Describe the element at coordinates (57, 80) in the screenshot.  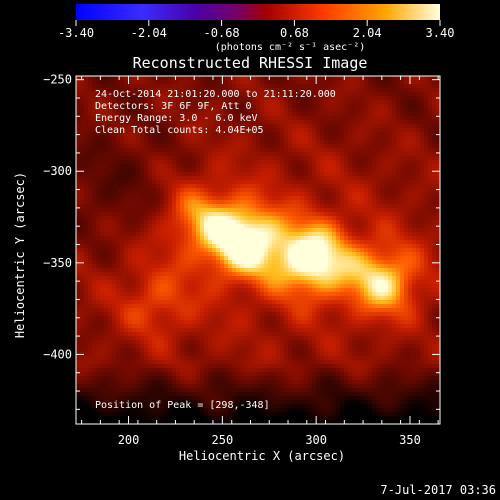
I see `y-tick-label: −250` at that location.